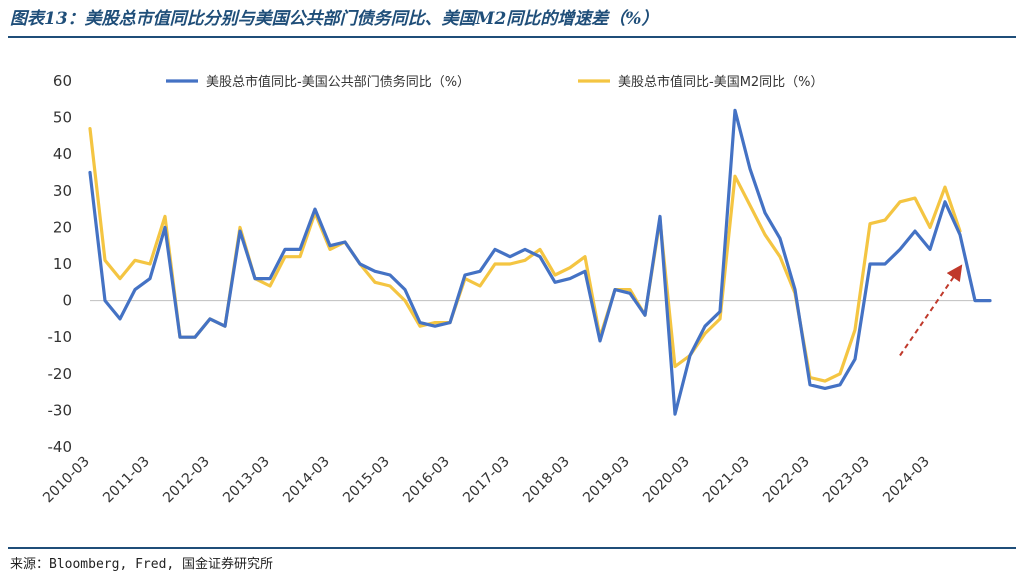  Describe the element at coordinates (62, 81) in the screenshot. I see `y-tick-label: 60` at that location.